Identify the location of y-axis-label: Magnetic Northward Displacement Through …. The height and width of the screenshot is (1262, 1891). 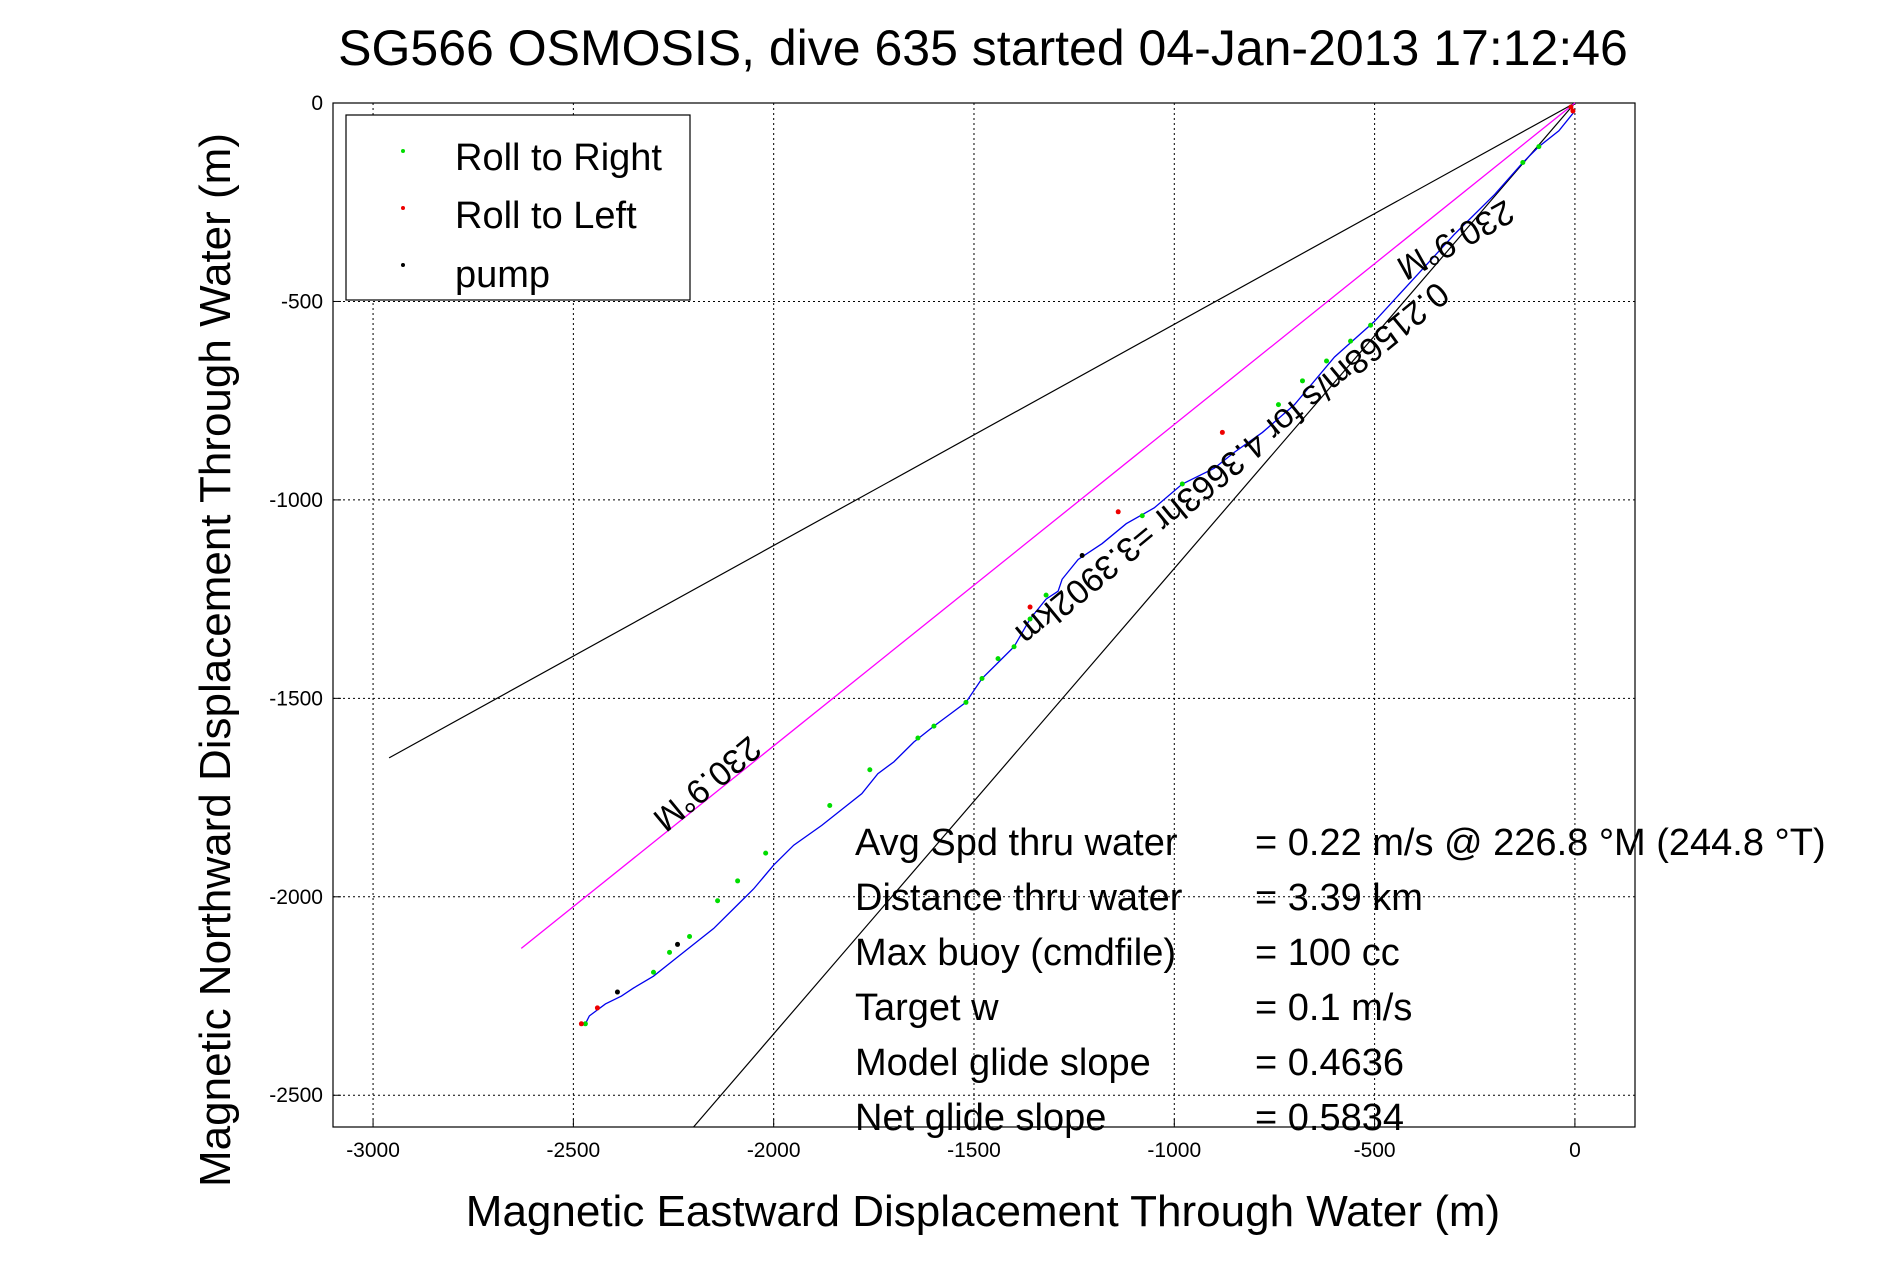
(215, 660).